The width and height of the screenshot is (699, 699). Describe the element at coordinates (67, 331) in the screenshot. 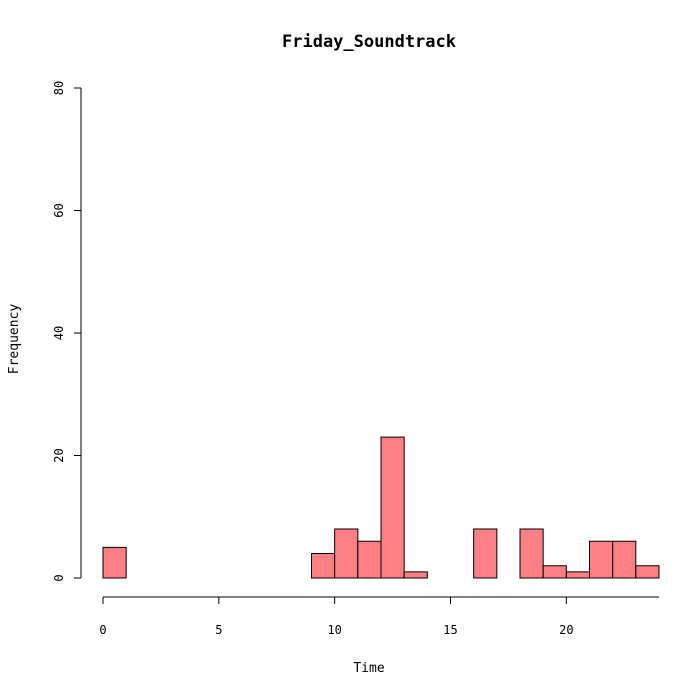

I see `y-axis: 0 20 40 60 80` at that location.